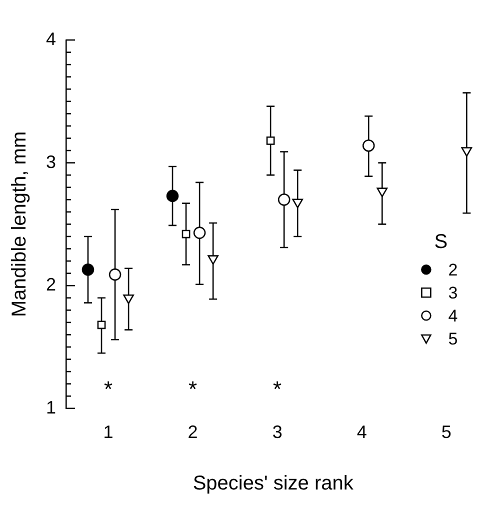  What do you see at coordinates (453, 270) in the screenshot?
I see `legend-label: 2` at bounding box center [453, 270].